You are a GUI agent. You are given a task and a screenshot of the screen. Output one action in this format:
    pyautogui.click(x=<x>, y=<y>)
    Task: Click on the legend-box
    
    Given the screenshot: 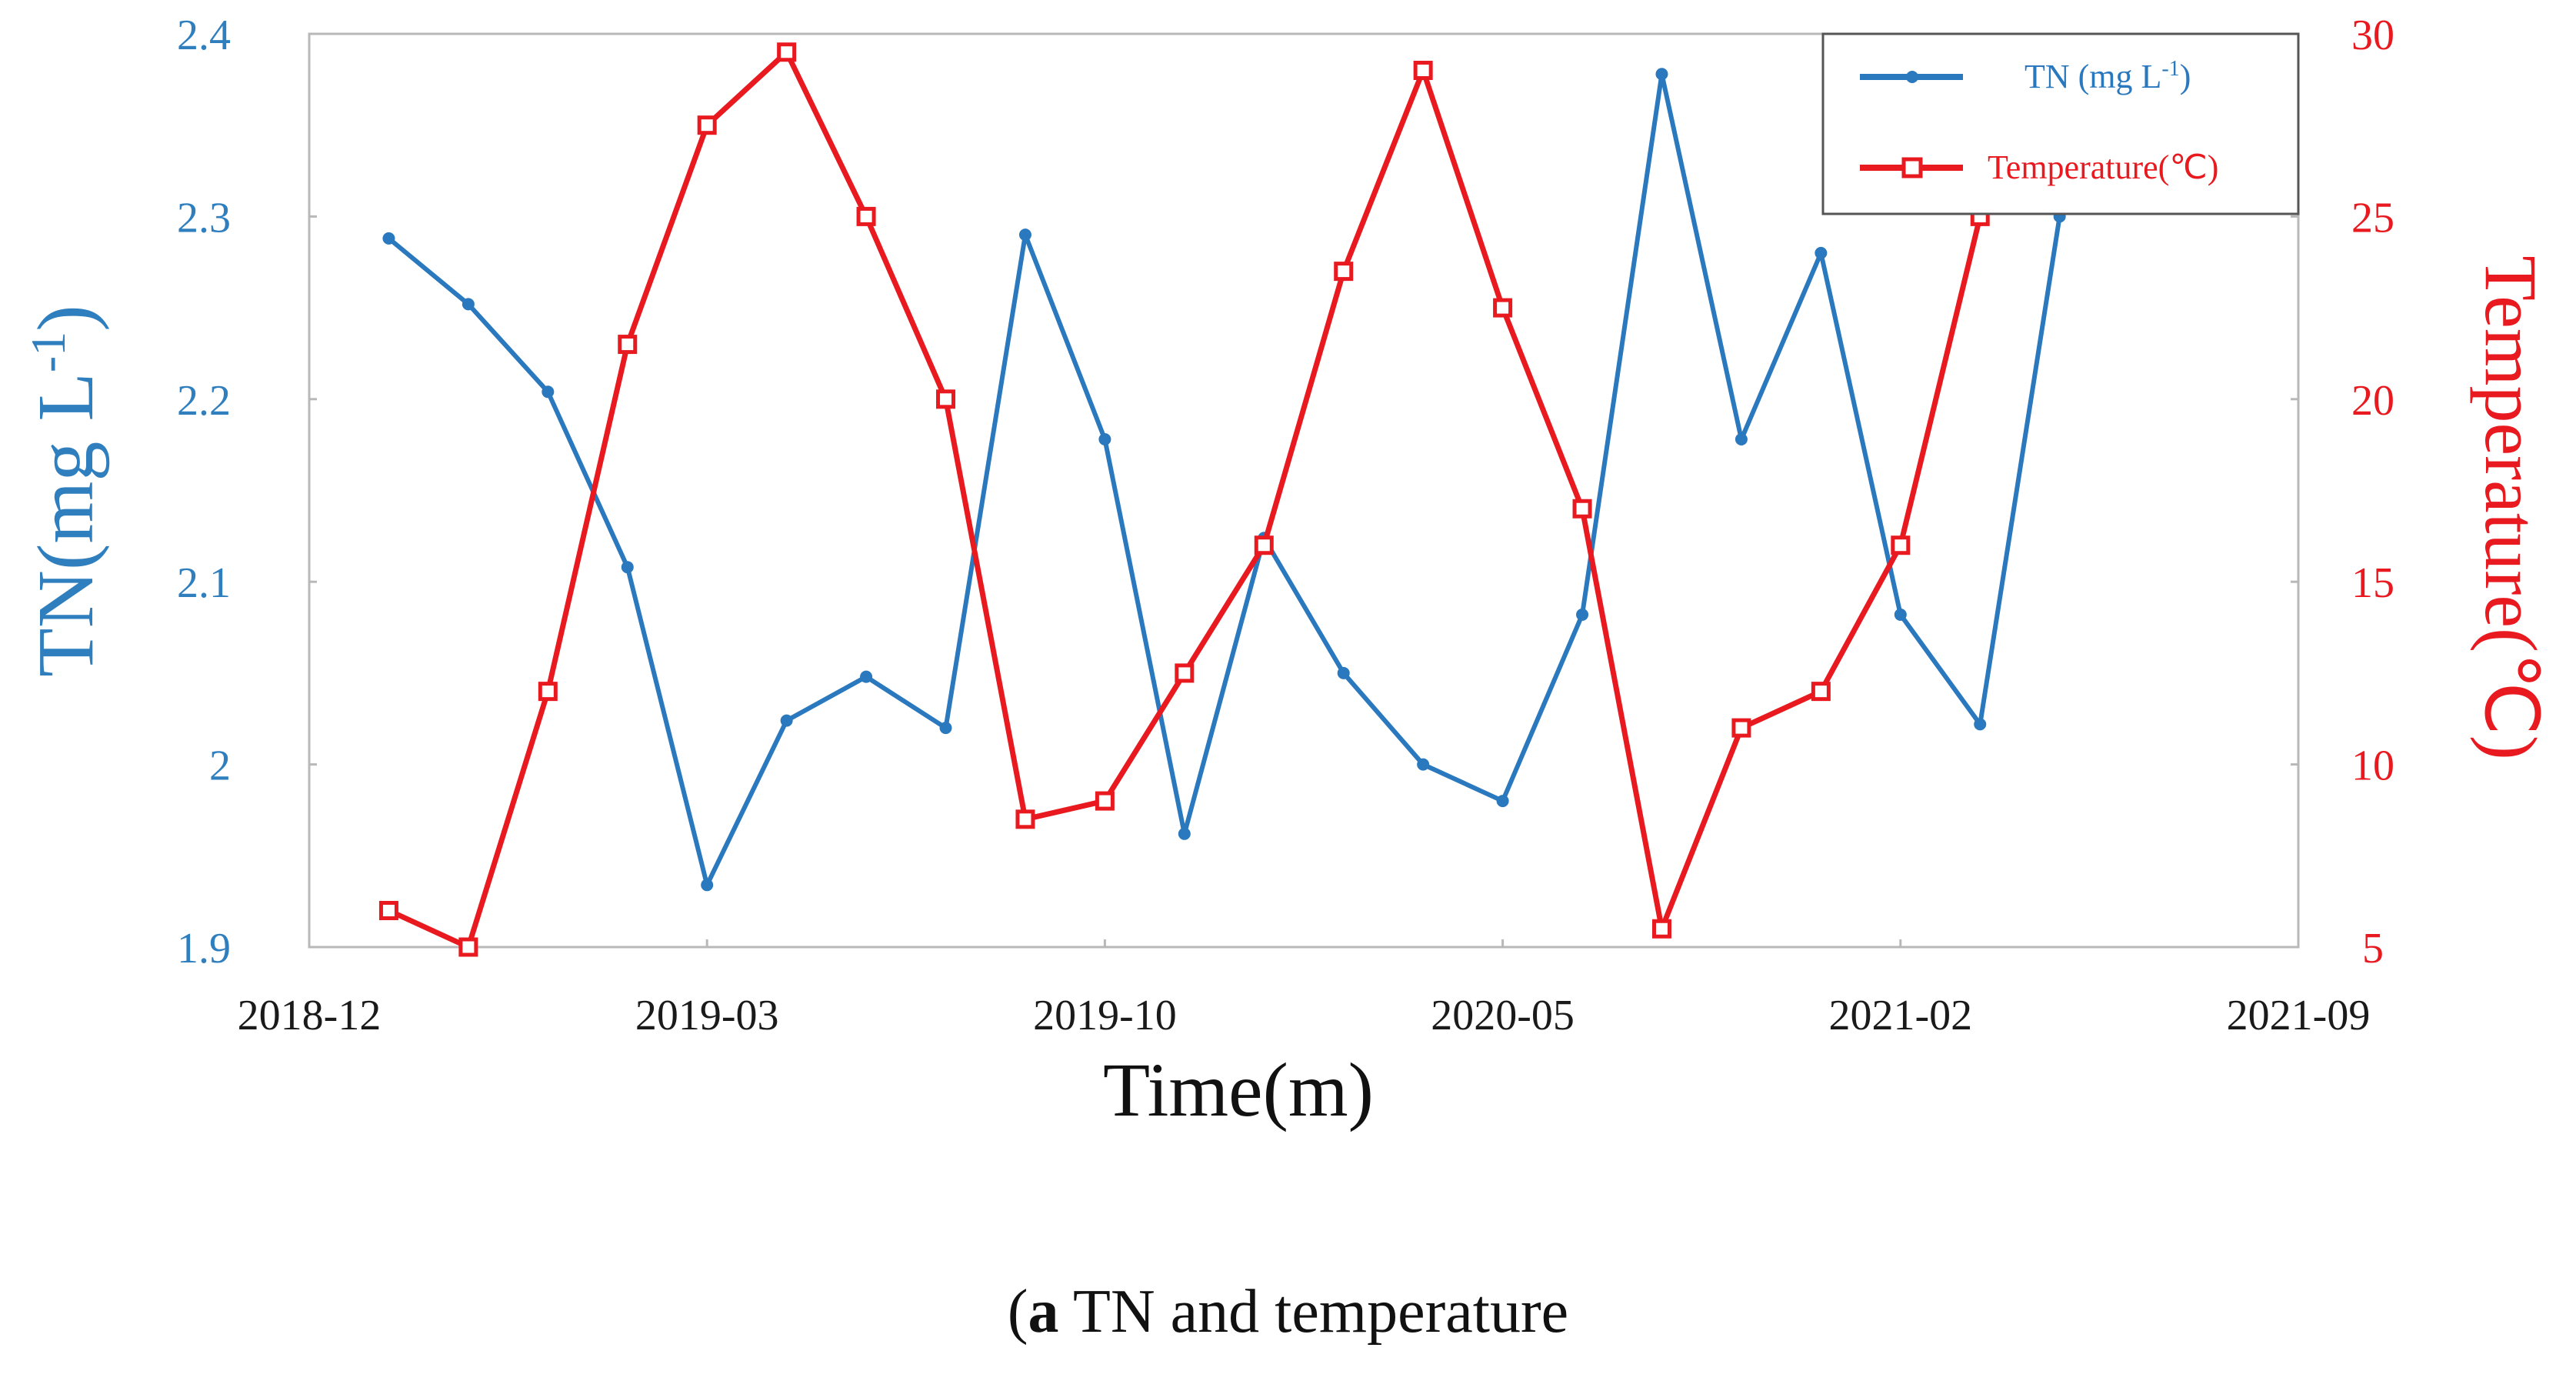 What is the action you would take?
    pyautogui.click(x=2060, y=123)
    